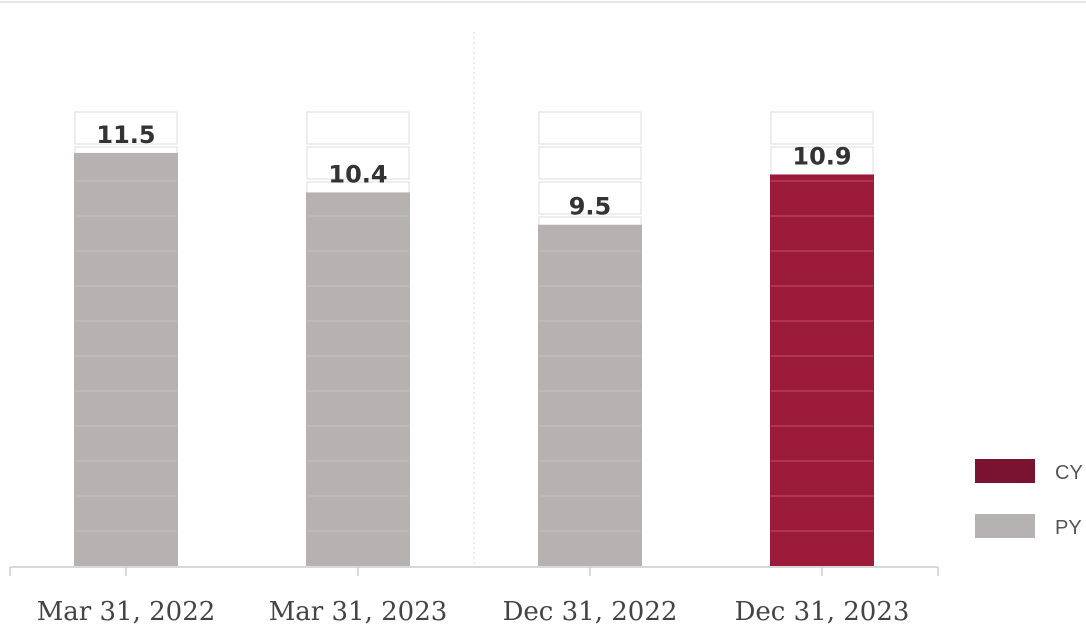 The height and width of the screenshot is (630, 1086). I want to click on legend-swatch-cy, so click(1005, 471).